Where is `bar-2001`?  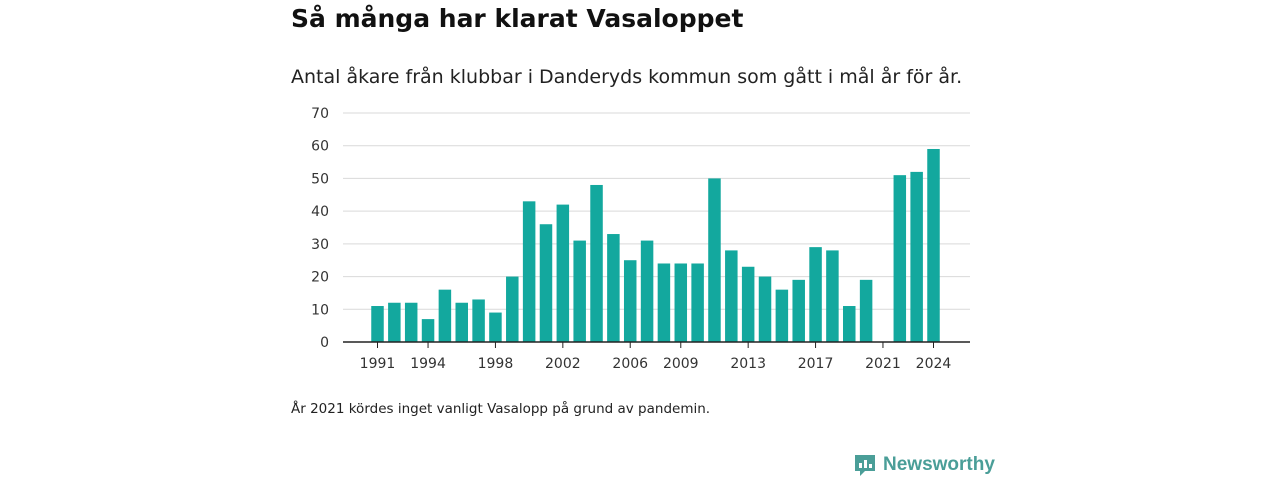 bar-2001 is located at coordinates (546, 283).